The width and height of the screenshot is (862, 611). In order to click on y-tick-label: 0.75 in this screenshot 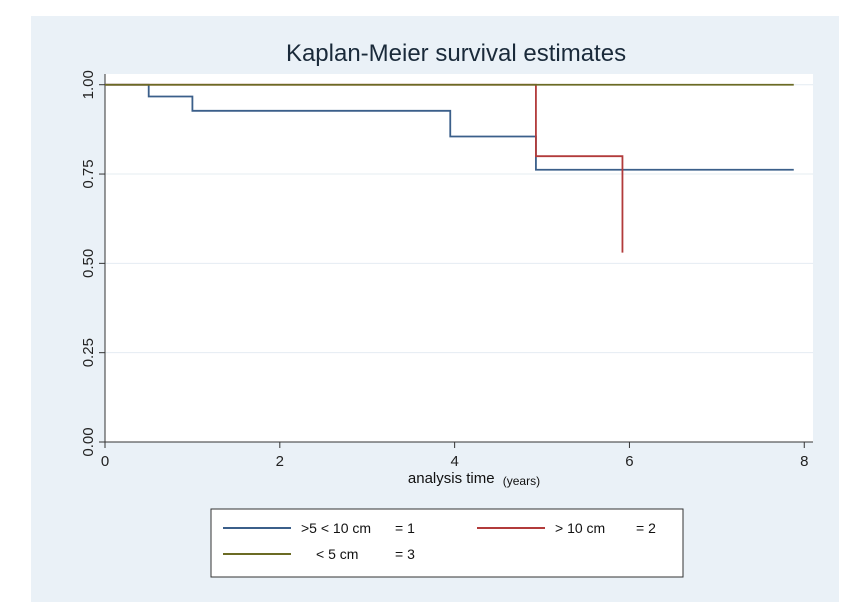, I will do `click(88, 173)`.